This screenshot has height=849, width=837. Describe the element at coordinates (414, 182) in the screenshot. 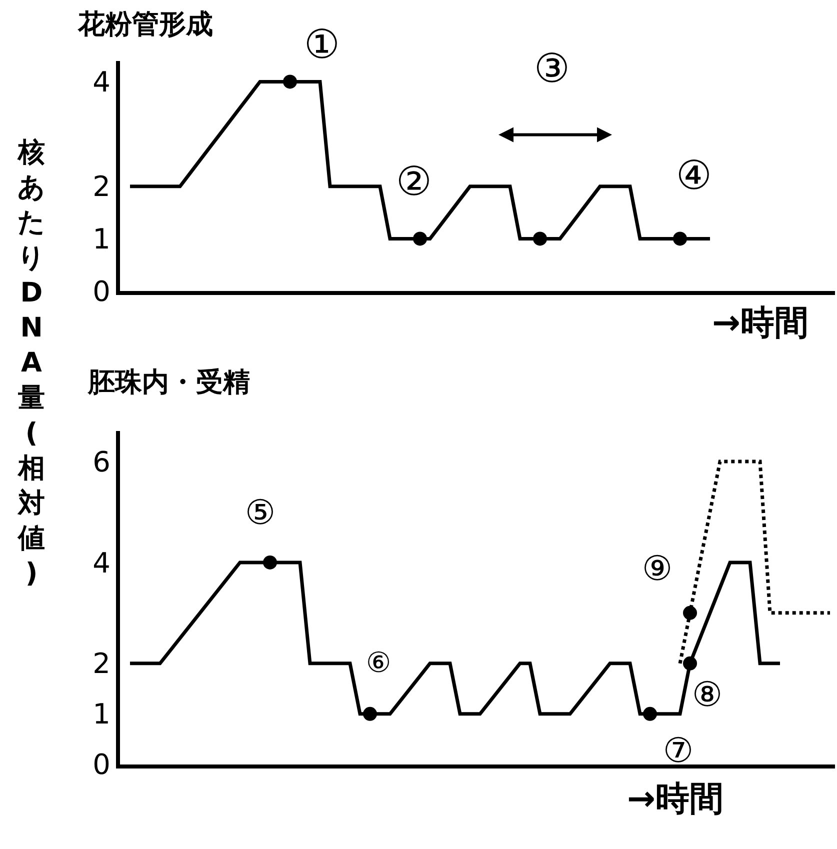

I see `annotation: ②` at that location.